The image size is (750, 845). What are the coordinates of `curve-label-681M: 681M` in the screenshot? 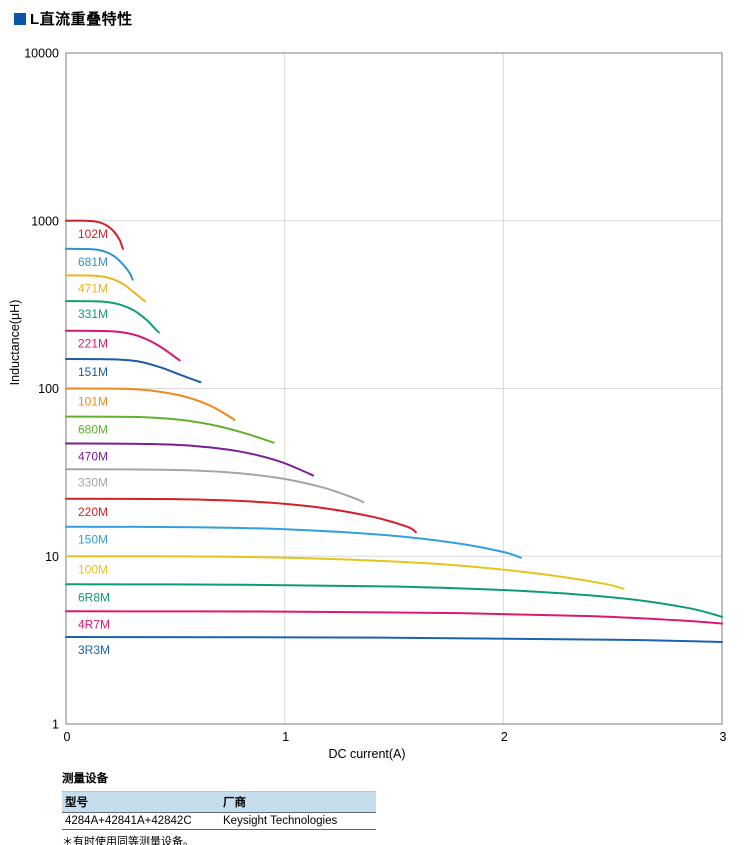 It's located at (93, 262).